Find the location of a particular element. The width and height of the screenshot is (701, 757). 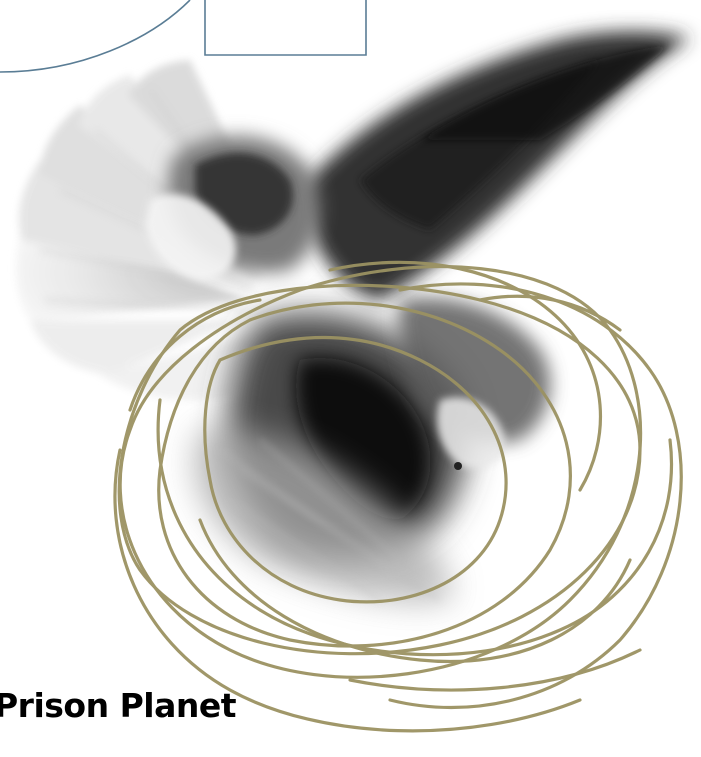

outline-shapes is located at coordinates (183, 36).